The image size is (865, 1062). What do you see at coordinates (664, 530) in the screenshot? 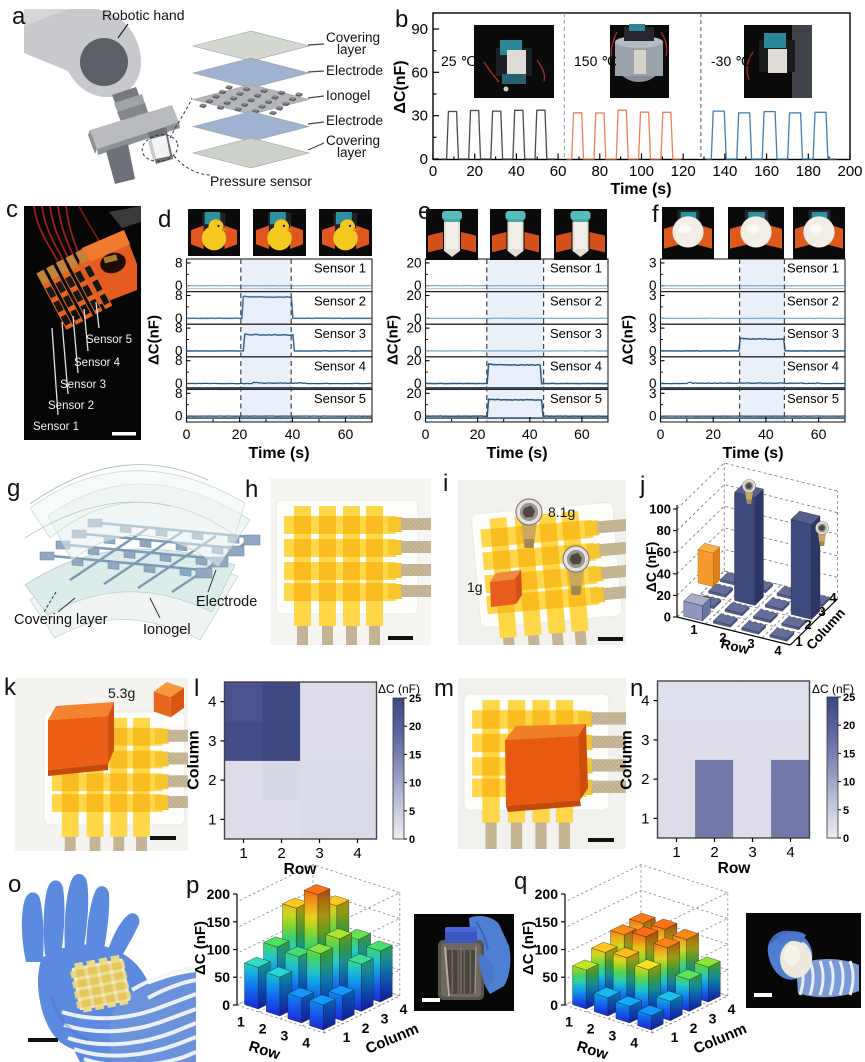
I see `svg-text: 80` at bounding box center [664, 530].